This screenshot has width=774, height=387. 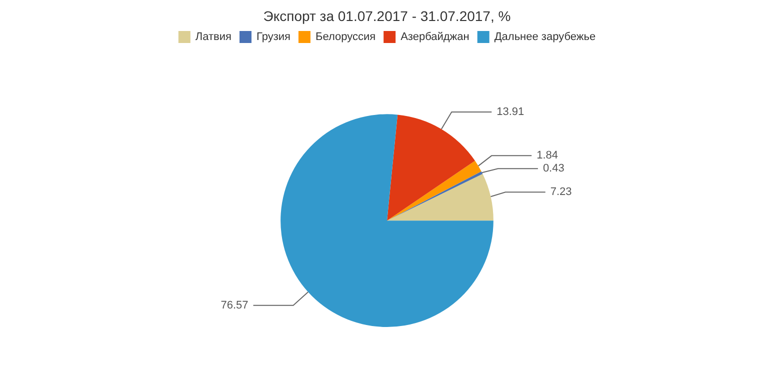 I want to click on data-label: 76.57, so click(x=234, y=305).